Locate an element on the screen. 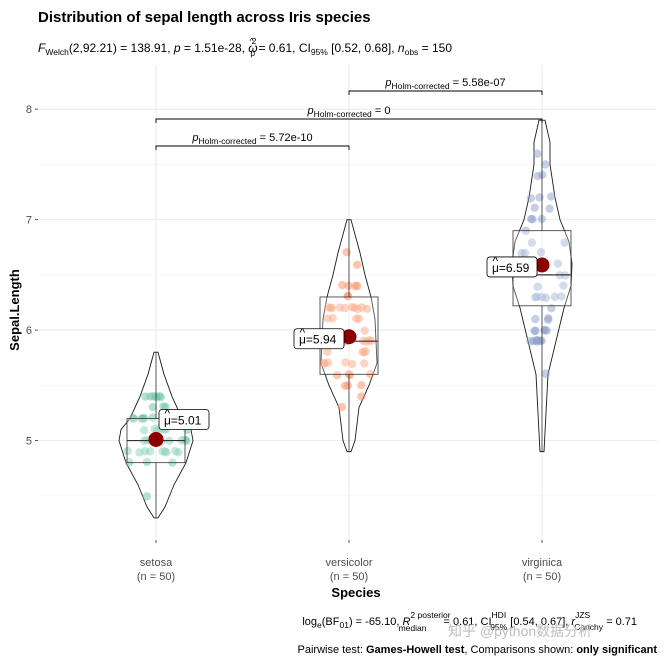 The image size is (666, 665). mean-label-text: μ=5.01 is located at coordinates (183, 420).